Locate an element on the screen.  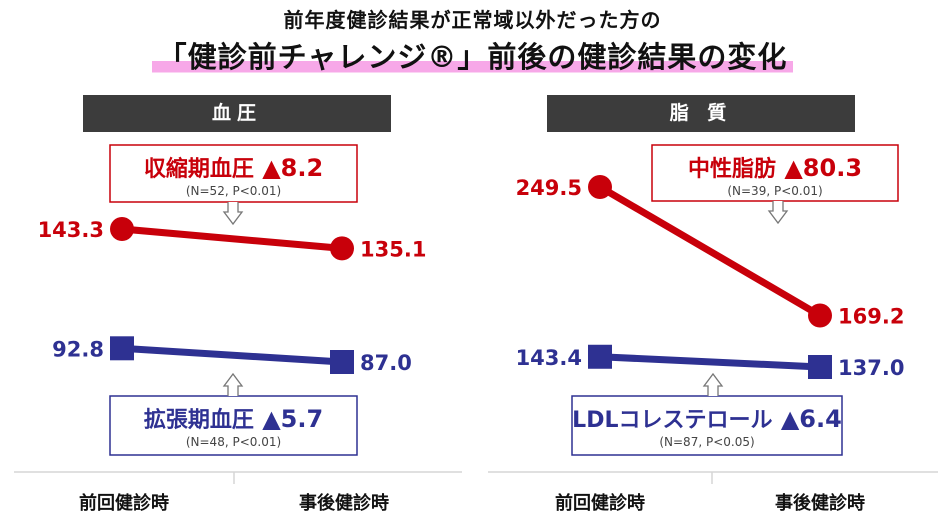
panel-header-blood-pressure: 血圧 is located at coordinates (237, 113).